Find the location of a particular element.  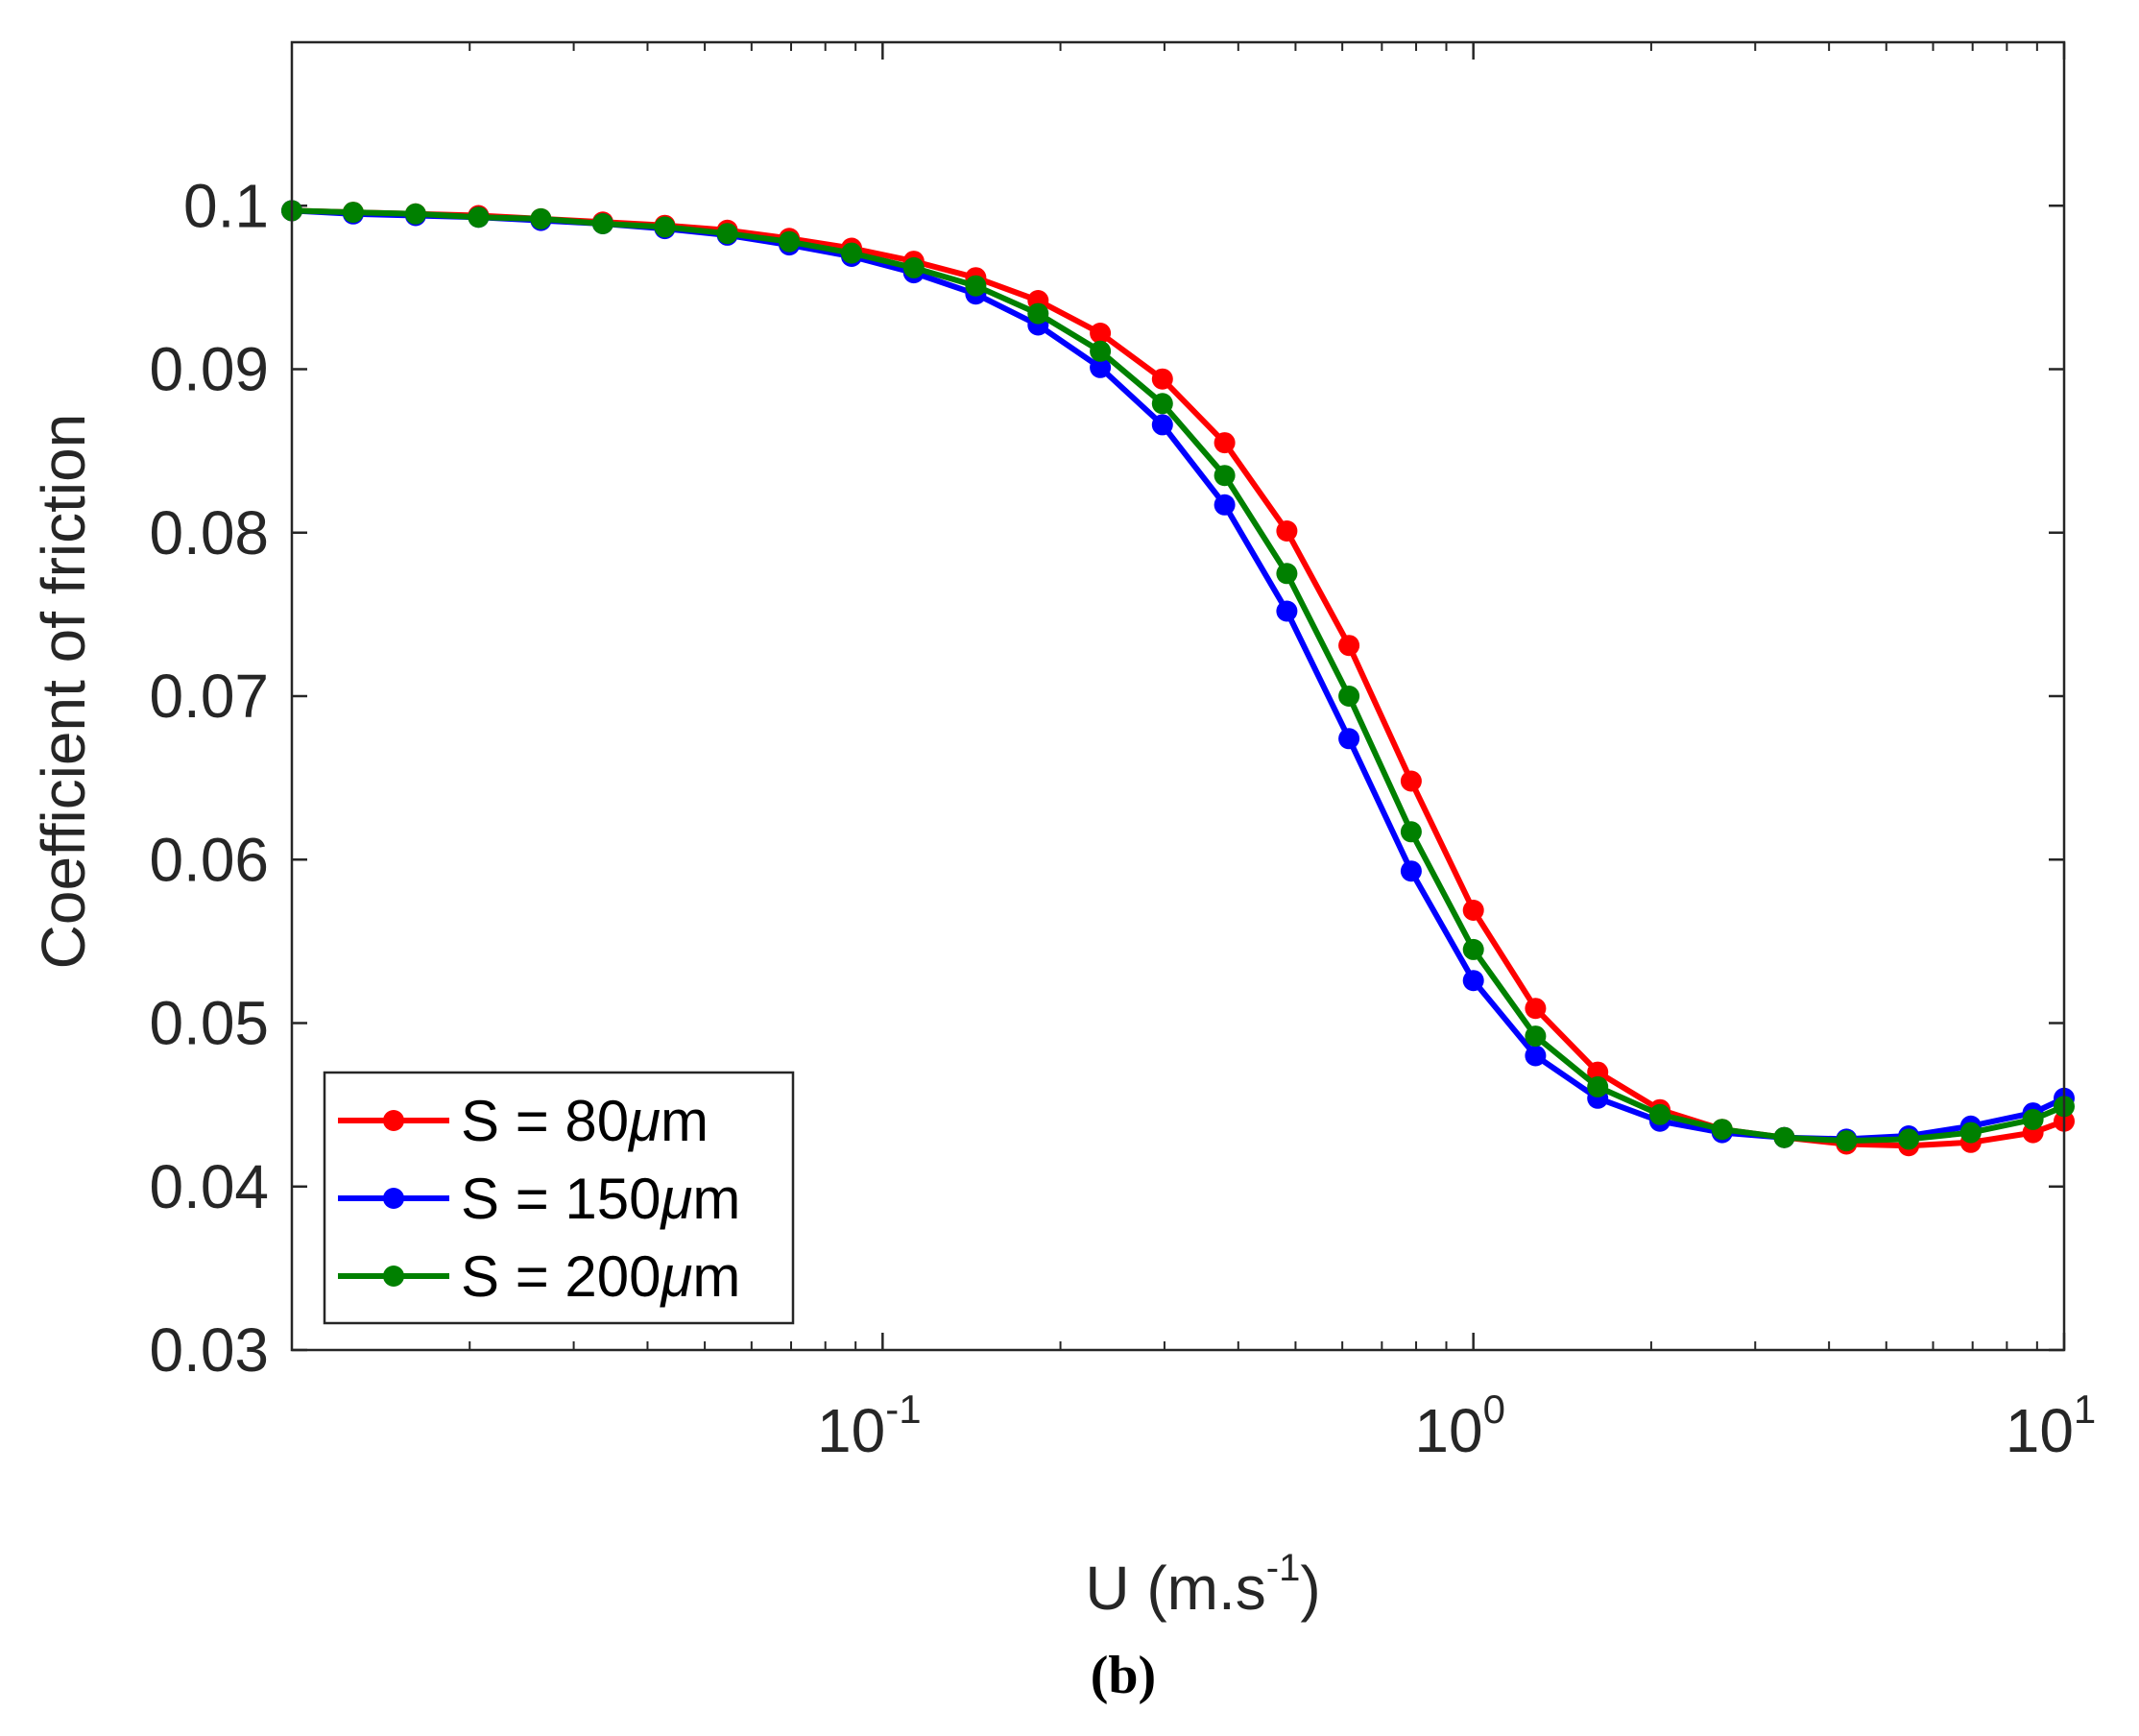

legend-item: S = 150μm is located at coordinates (539, 1199).